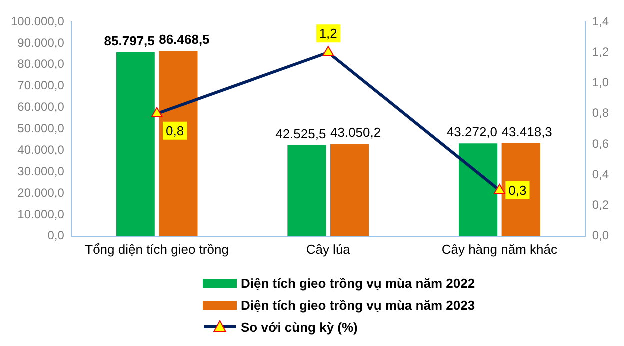 The width and height of the screenshot is (624, 346). Describe the element at coordinates (601, 235) in the screenshot. I see `y2-tick-label: 0,0` at that location.